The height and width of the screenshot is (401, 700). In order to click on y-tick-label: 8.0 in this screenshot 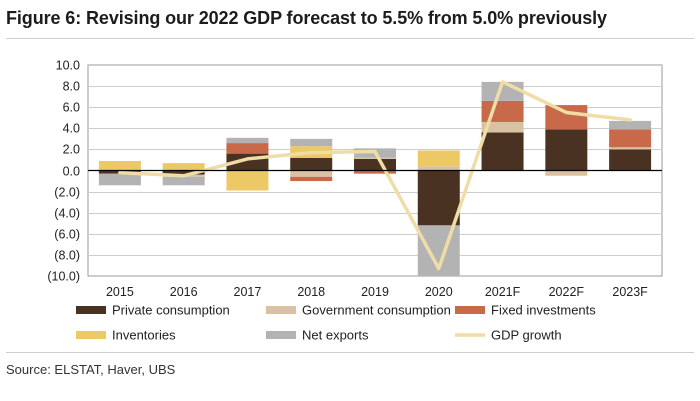, I will do `click(71, 87)`.